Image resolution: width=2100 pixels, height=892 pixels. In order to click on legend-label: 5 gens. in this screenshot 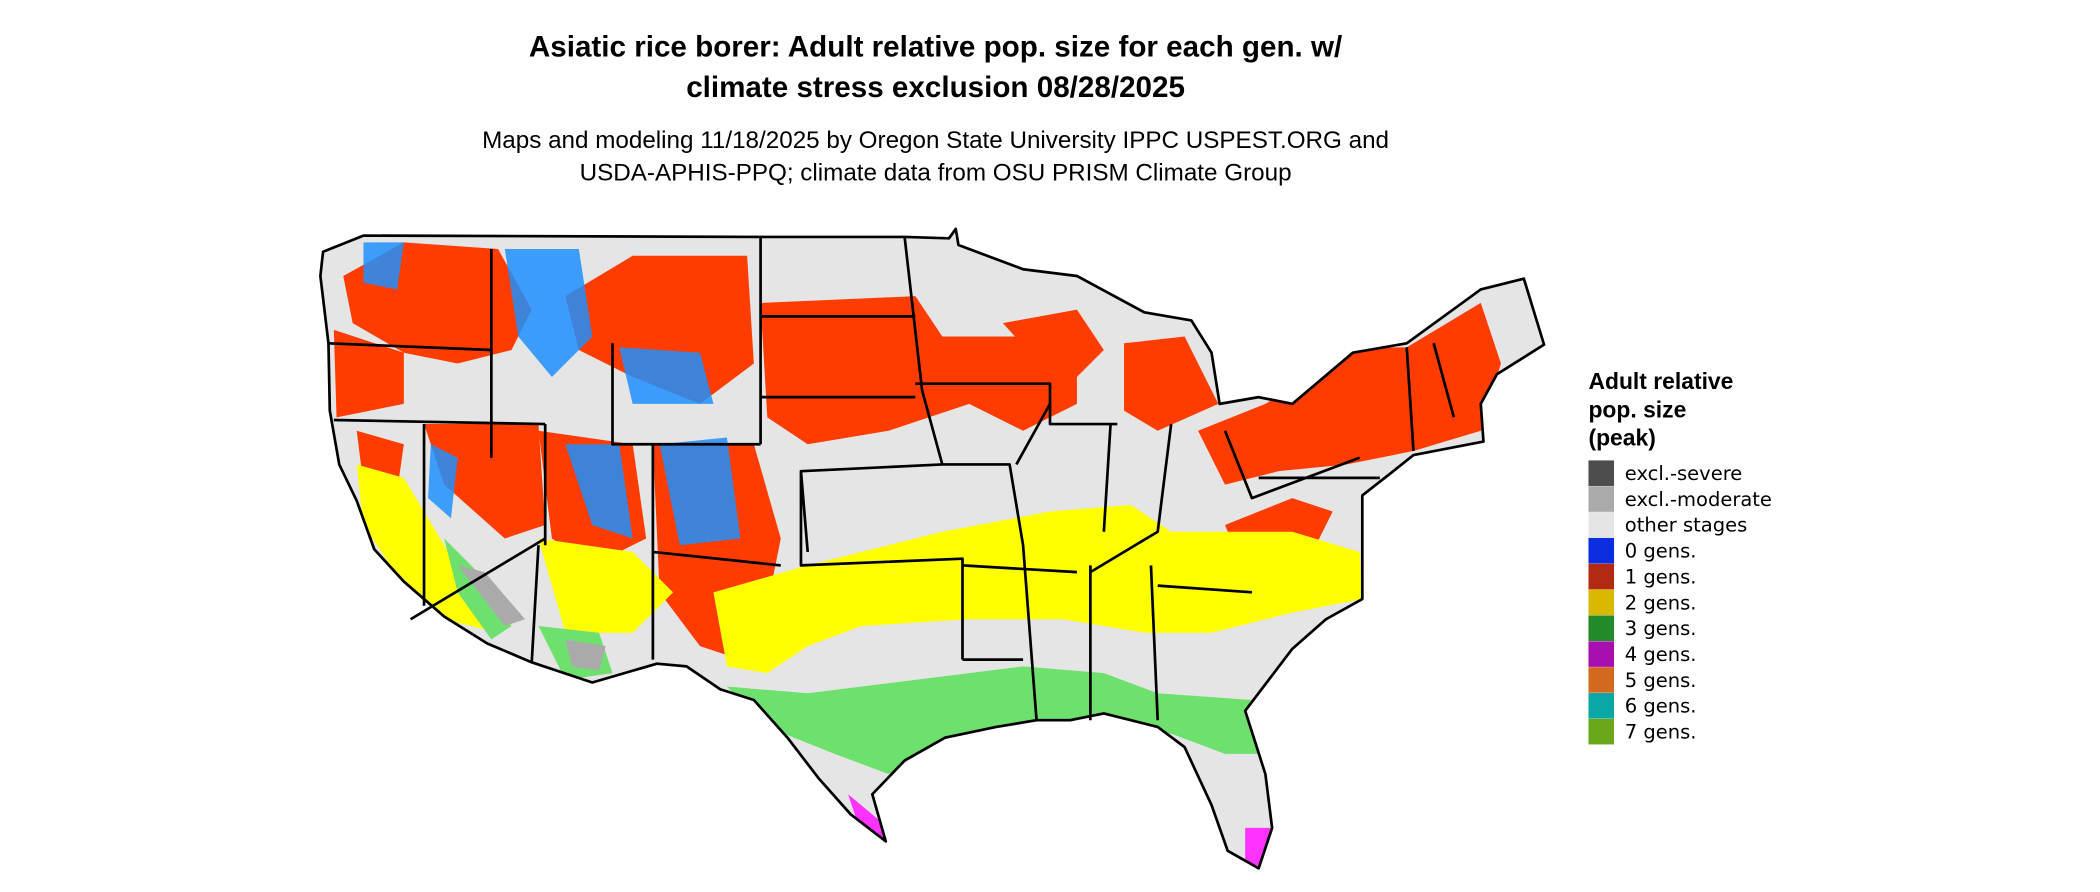, I will do `click(1661, 680)`.